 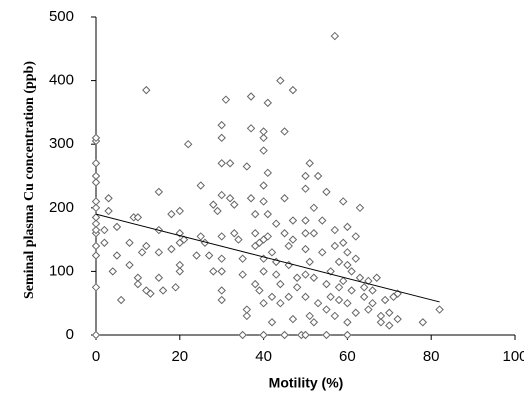 I want to click on y-tick-label: 500, so click(x=61, y=16).